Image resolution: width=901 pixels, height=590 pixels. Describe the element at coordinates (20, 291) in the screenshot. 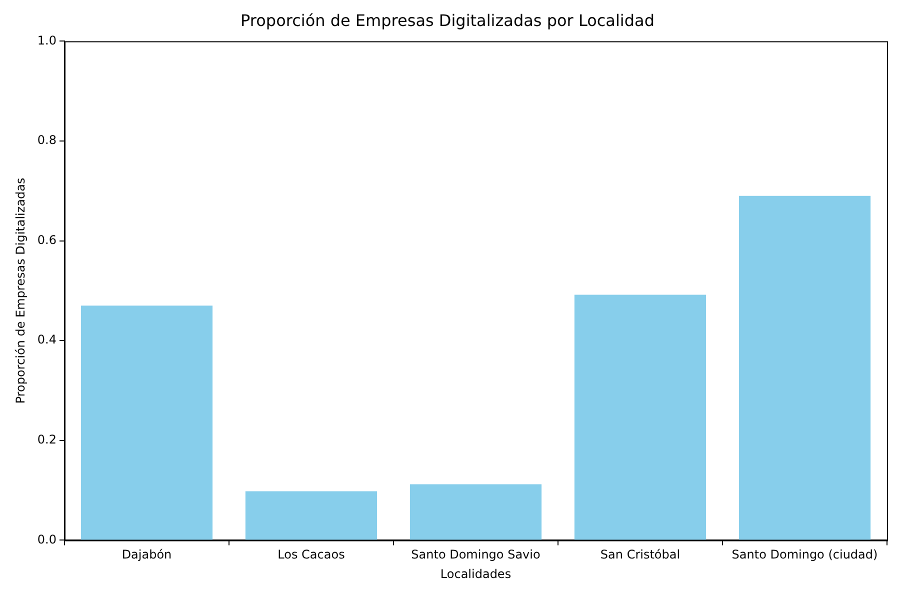

I see `y-axis-title: Proporción de Empresas Digitalizadas` at that location.